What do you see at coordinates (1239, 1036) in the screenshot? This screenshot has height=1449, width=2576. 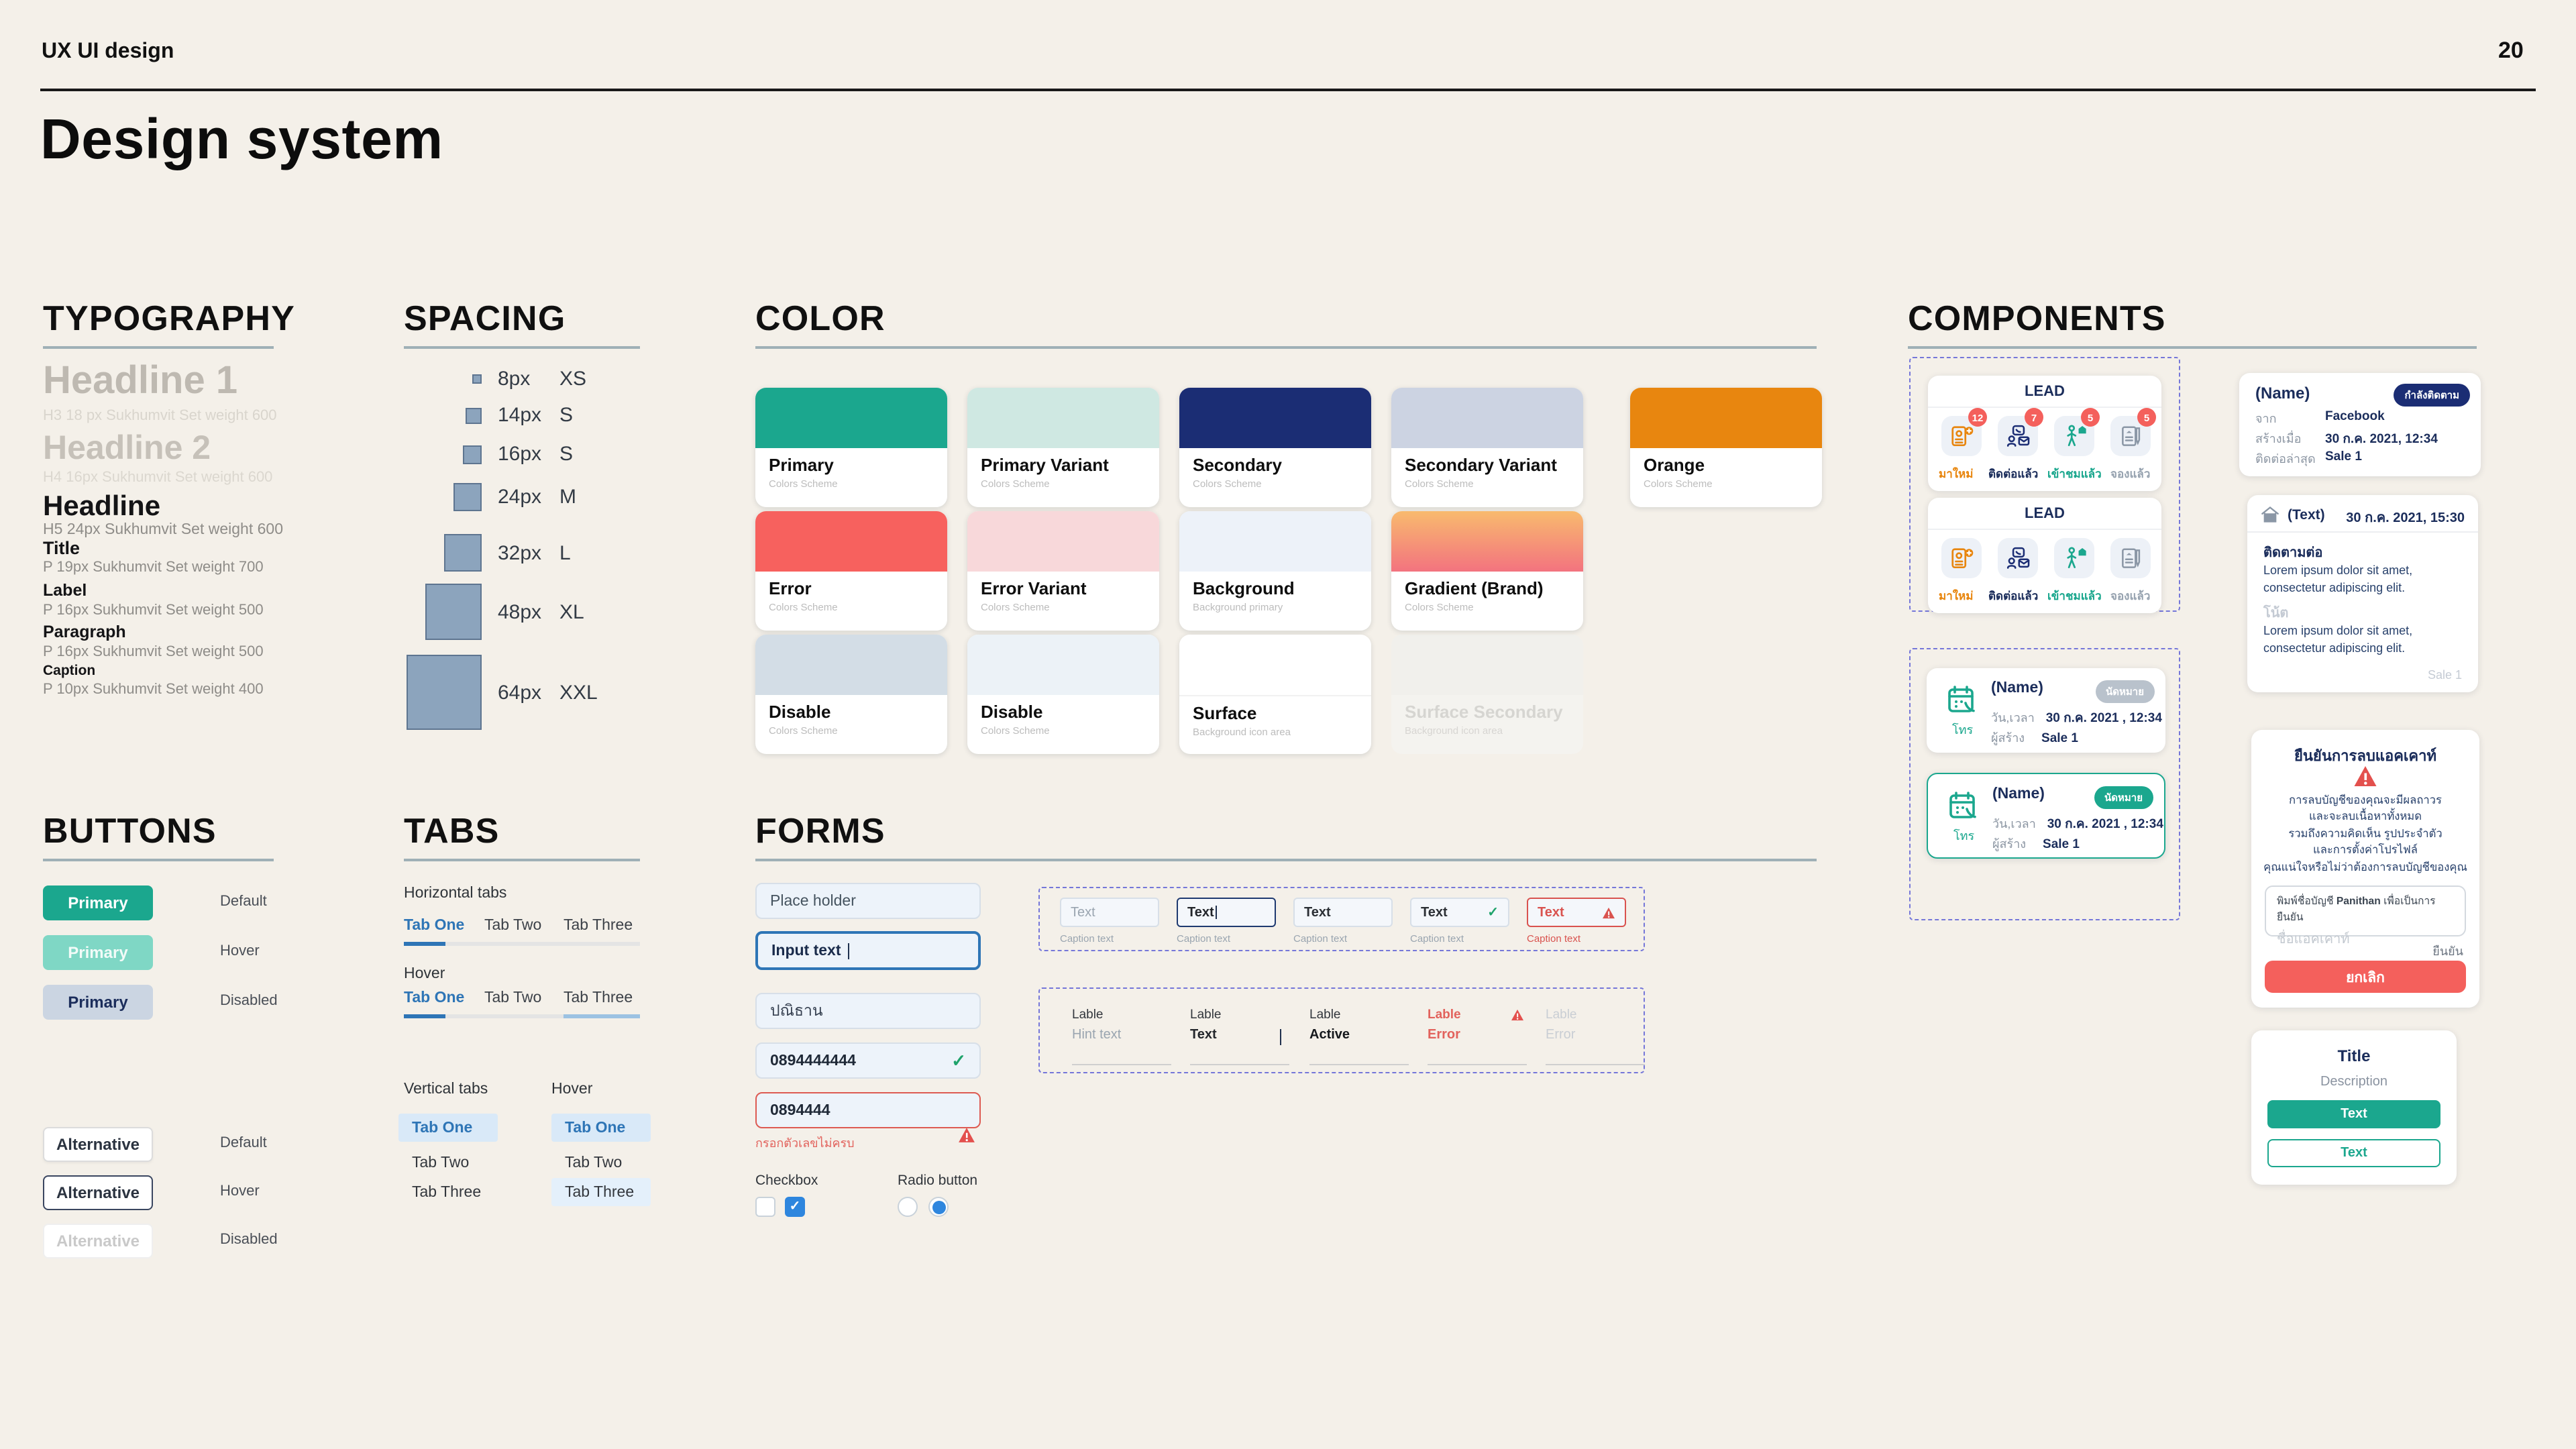 I see `underline-field-focused: Lable Text` at bounding box center [1239, 1036].